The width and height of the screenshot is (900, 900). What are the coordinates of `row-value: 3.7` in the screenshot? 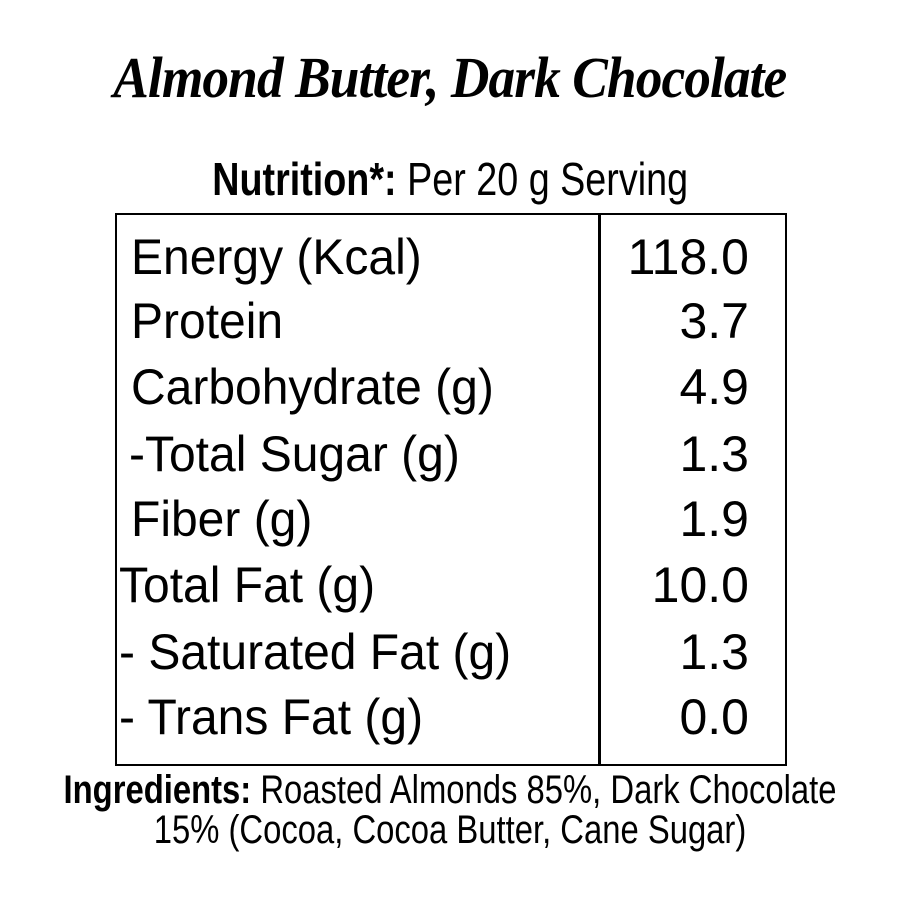 It's located at (714, 321).